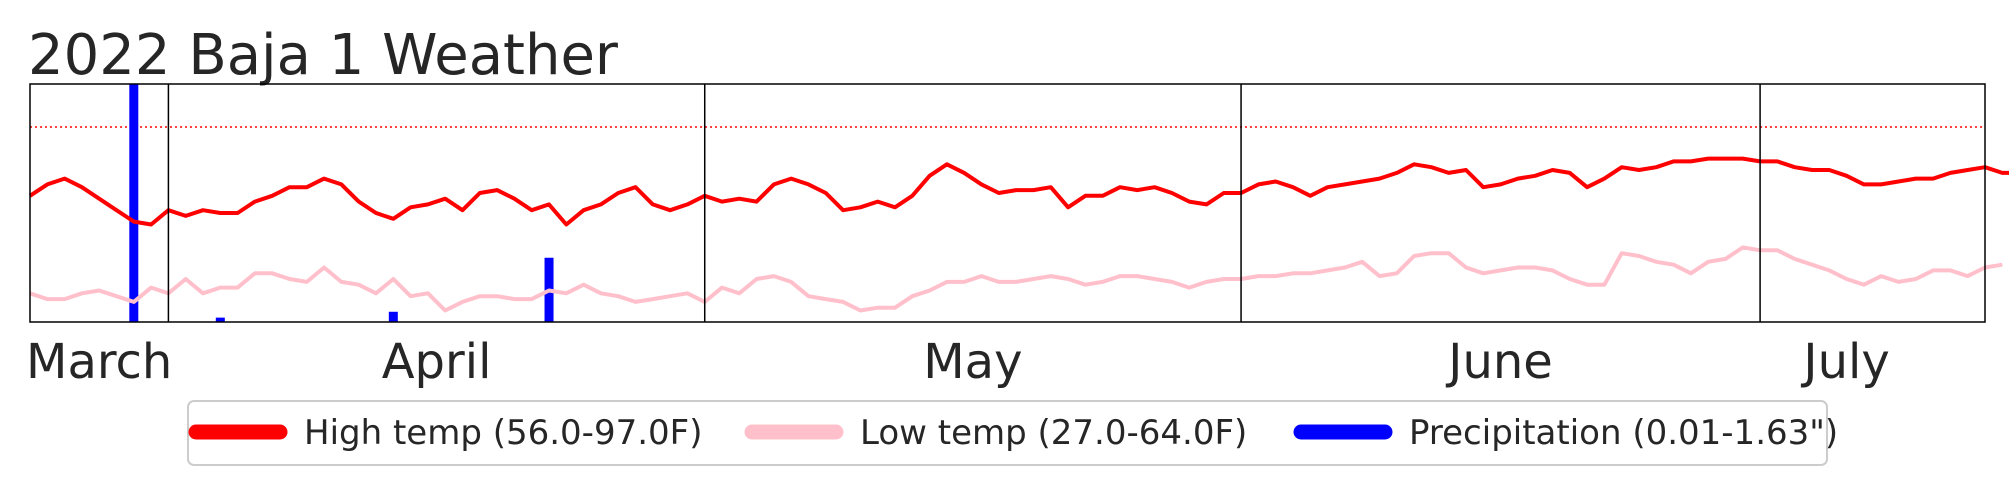 This screenshot has width=2009, height=495. What do you see at coordinates (323, 55) in the screenshot?
I see `chart-title: 2022 Baja 1 Weather` at bounding box center [323, 55].